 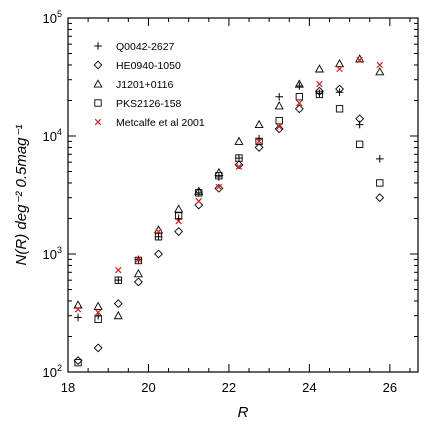 I want to click on legend-label: J1201+0116, so click(x=144, y=85).